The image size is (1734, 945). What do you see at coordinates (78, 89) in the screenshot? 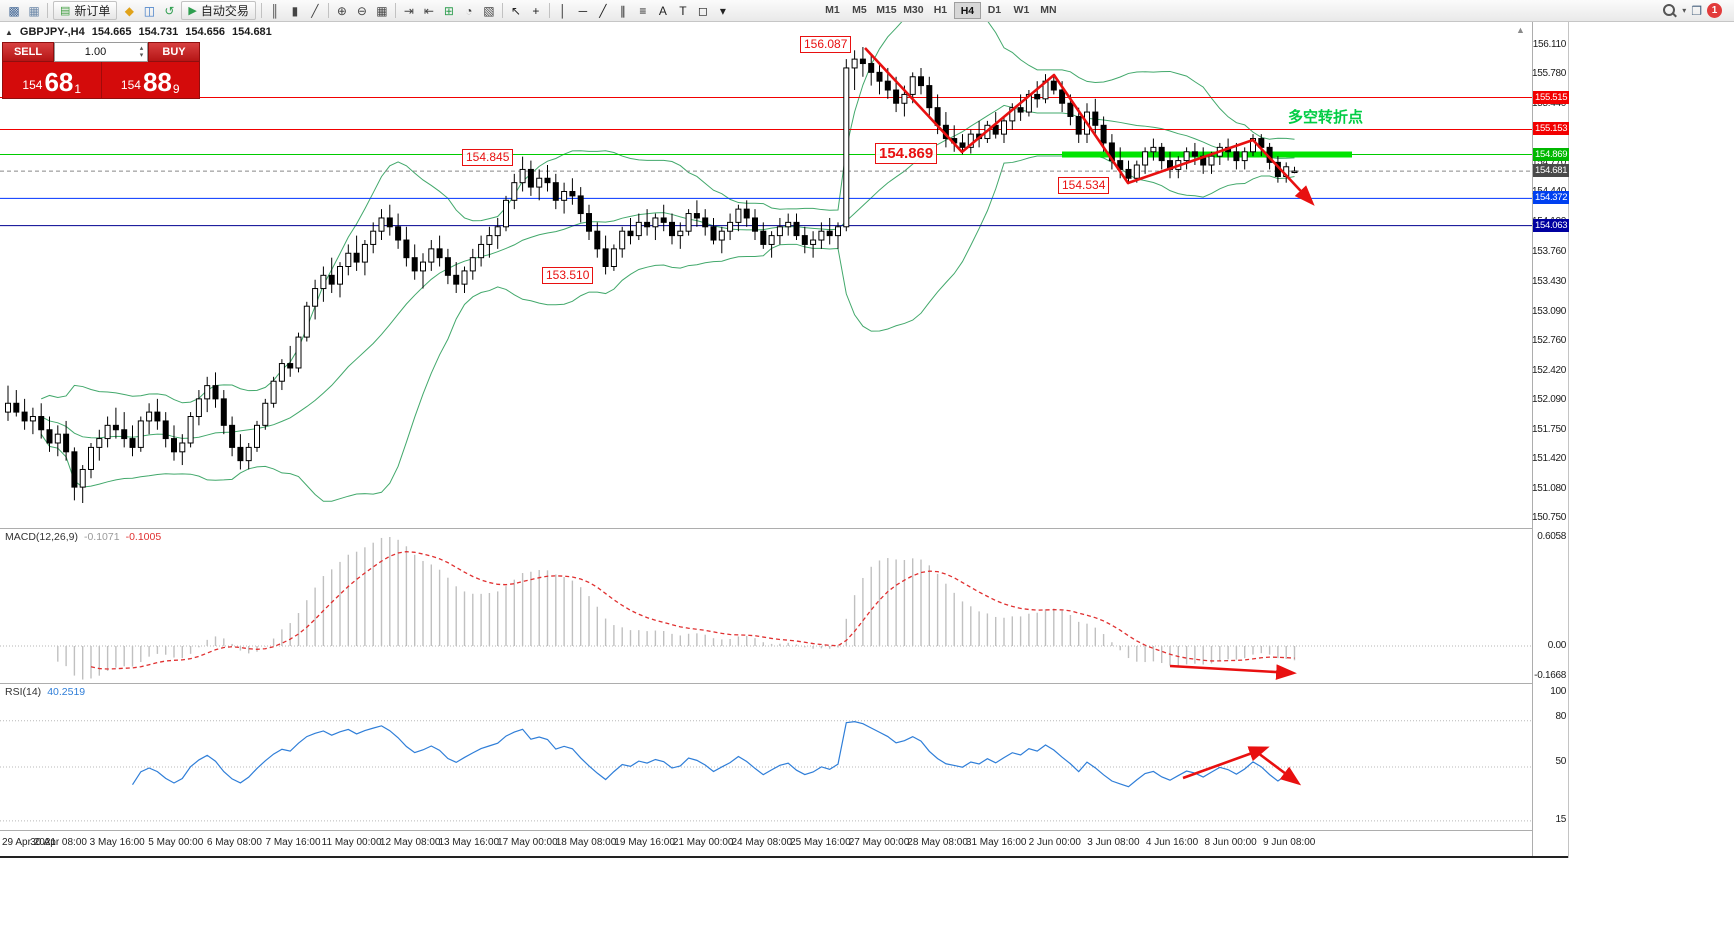
I see `bid-sup-digit: 1` at bounding box center [78, 89].